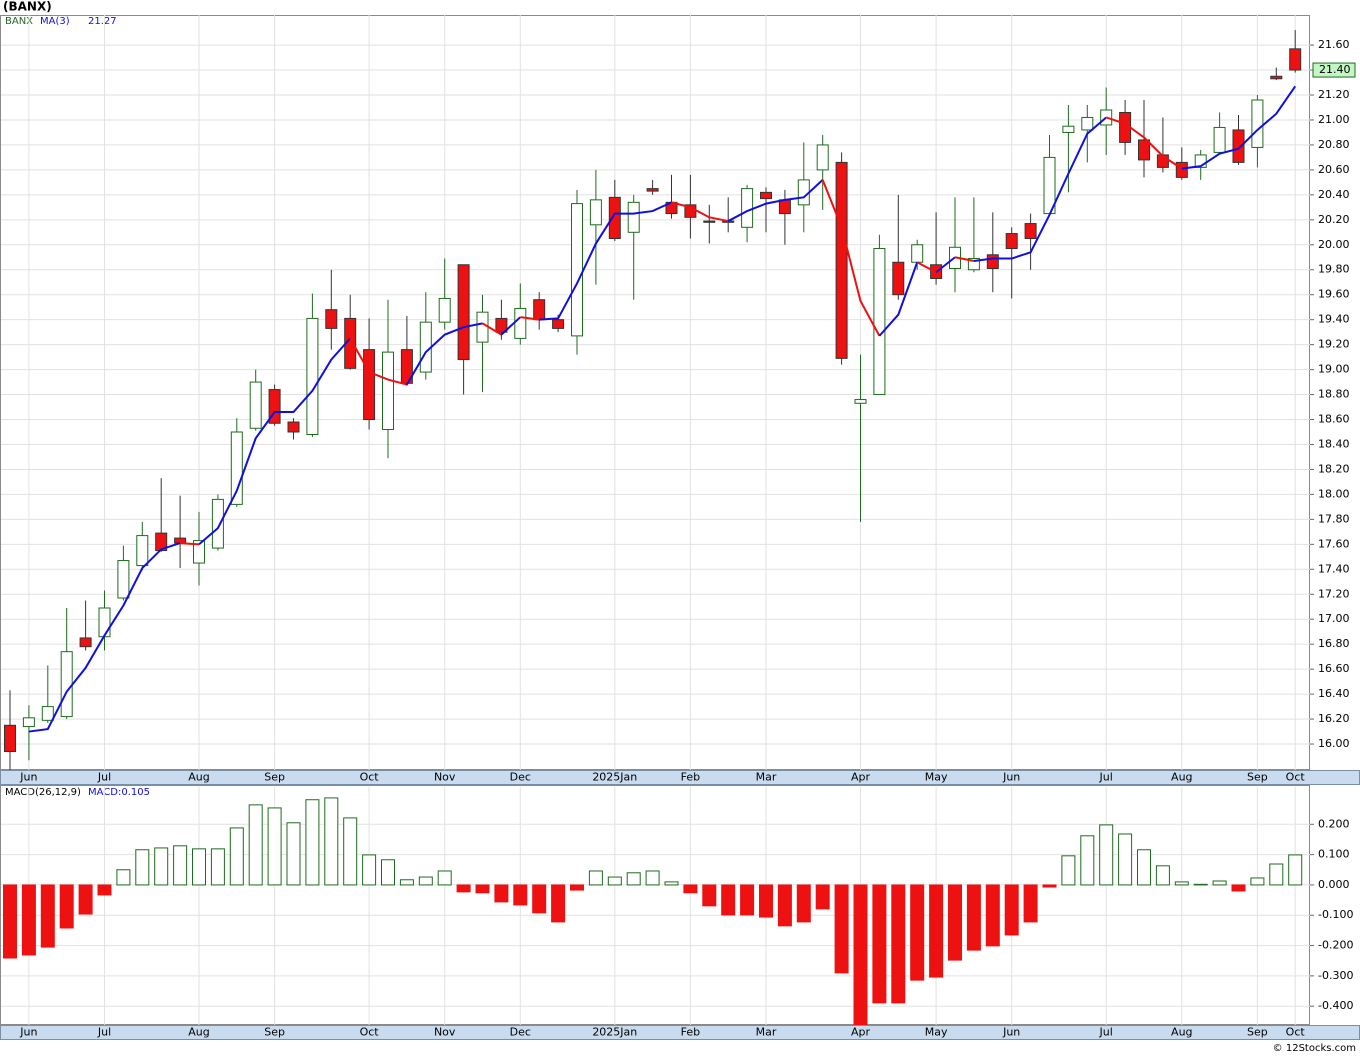 The image size is (1360, 1056). I want to click on y-tick-label: 19.00, so click(1334, 369).